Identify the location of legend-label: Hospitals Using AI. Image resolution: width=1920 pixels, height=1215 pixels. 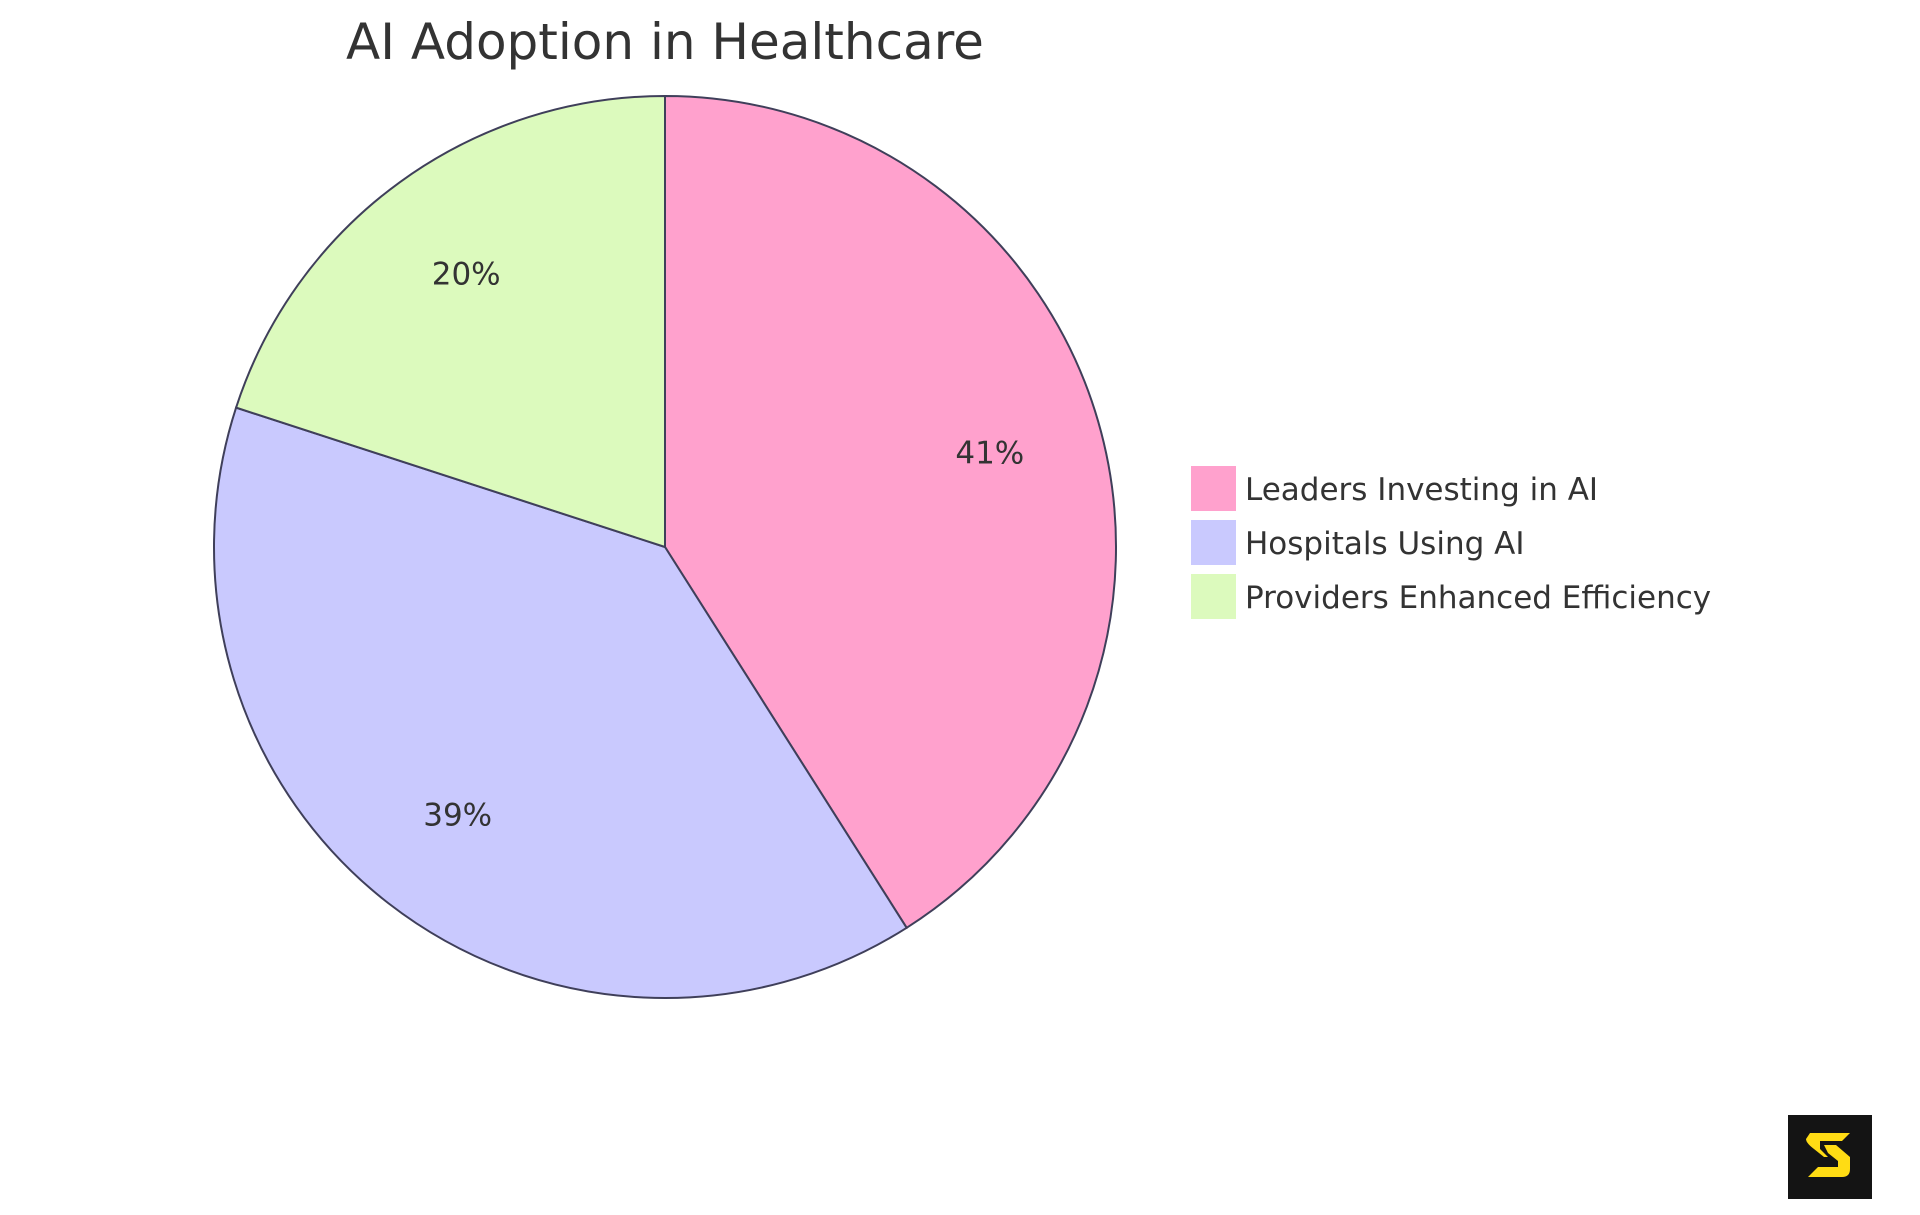
(1384, 544).